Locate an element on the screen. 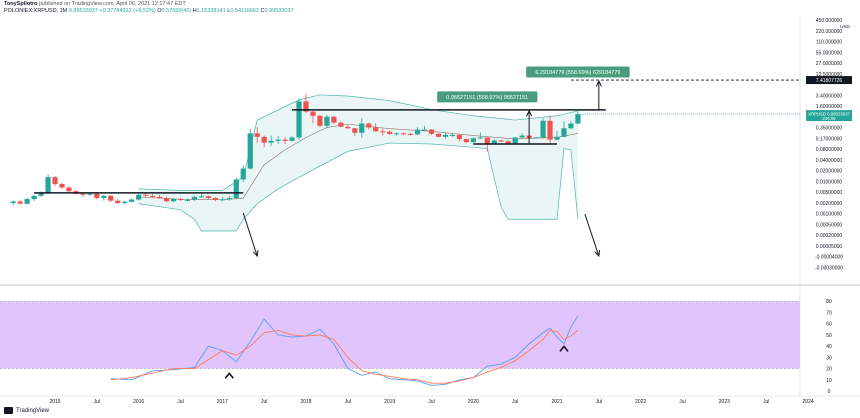 This screenshot has width=860, height=418. open-value: 0.57550(42) is located at coordinates (176, 11).